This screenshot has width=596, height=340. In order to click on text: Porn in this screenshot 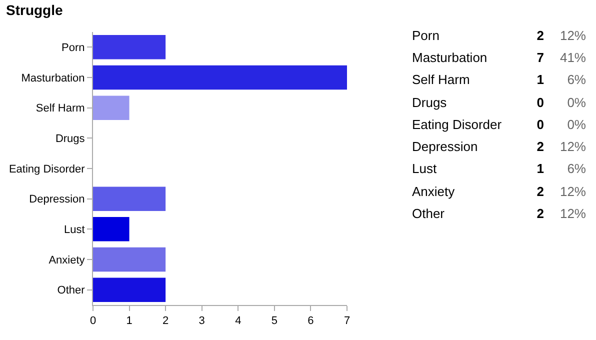, I will do `click(426, 35)`.